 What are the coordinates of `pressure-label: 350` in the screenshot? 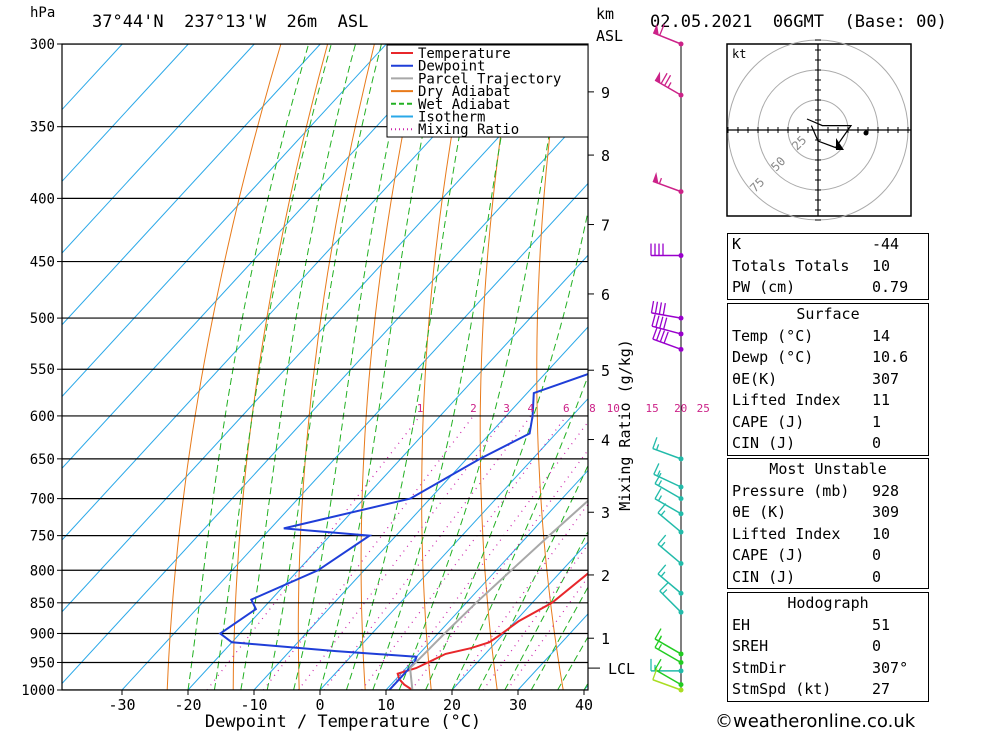 It's located at (42, 128).